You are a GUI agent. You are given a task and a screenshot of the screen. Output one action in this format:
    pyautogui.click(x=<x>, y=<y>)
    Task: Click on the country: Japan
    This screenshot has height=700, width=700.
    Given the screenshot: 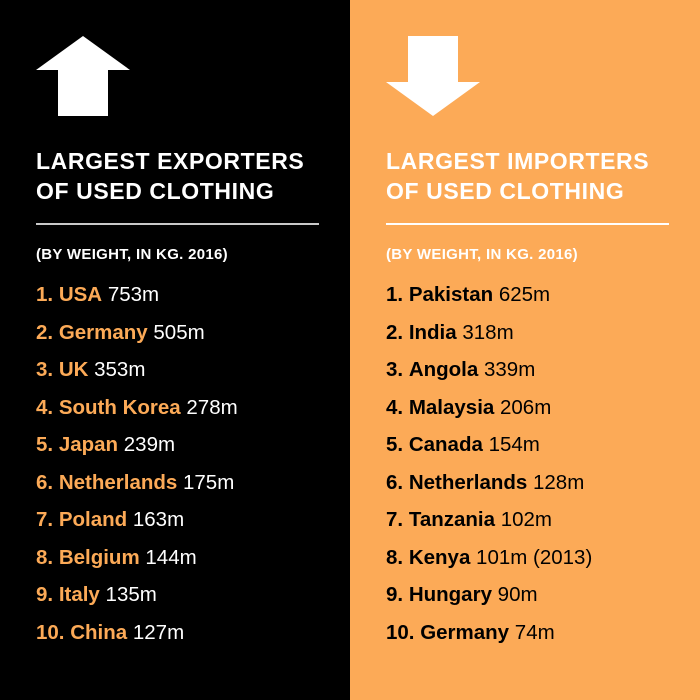 What is the action you would take?
    pyautogui.click(x=88, y=444)
    